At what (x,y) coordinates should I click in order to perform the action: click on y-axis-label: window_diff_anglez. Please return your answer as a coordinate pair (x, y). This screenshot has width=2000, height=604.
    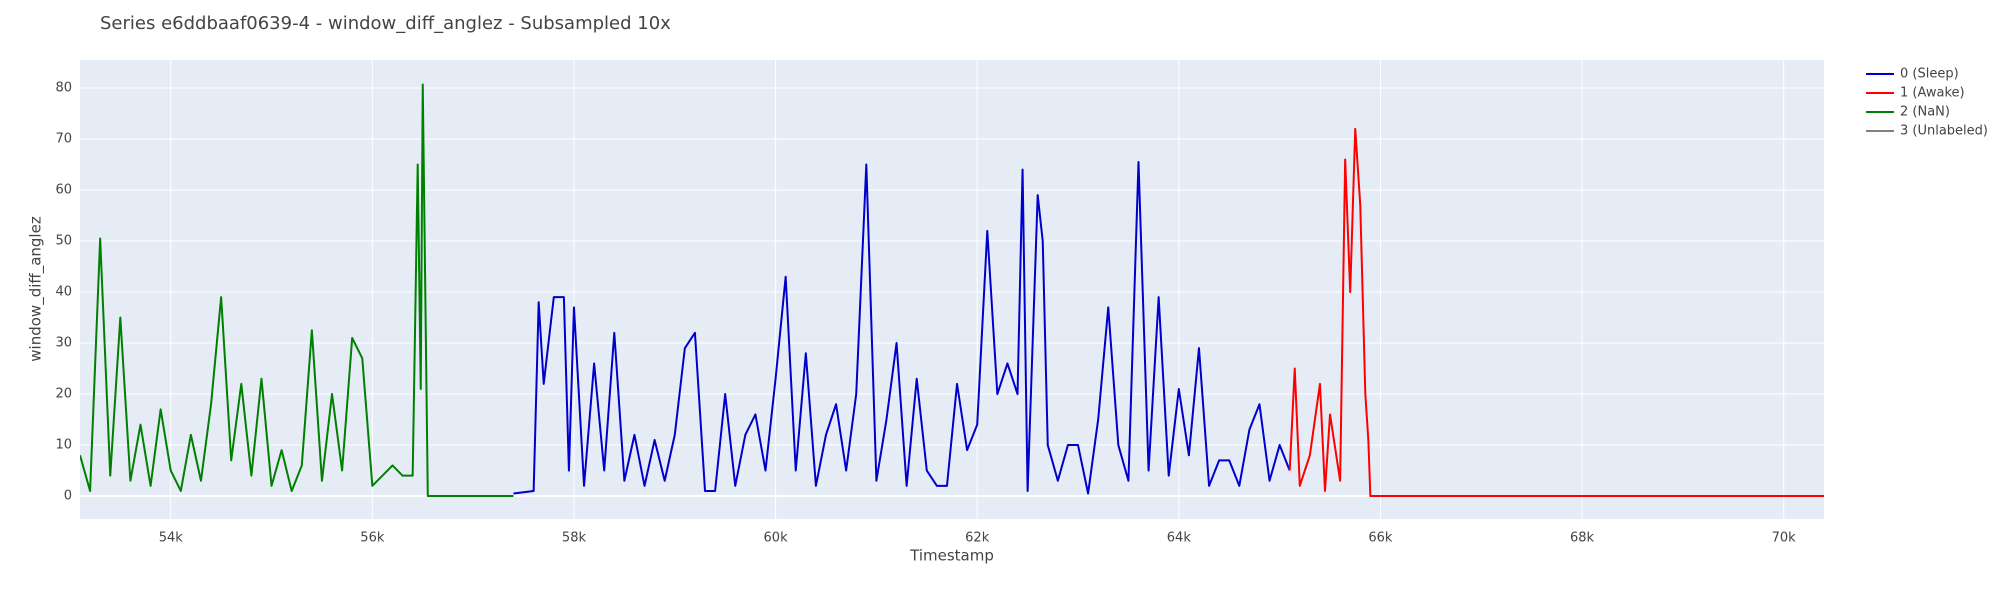
    Looking at the image, I should click on (36, 289).